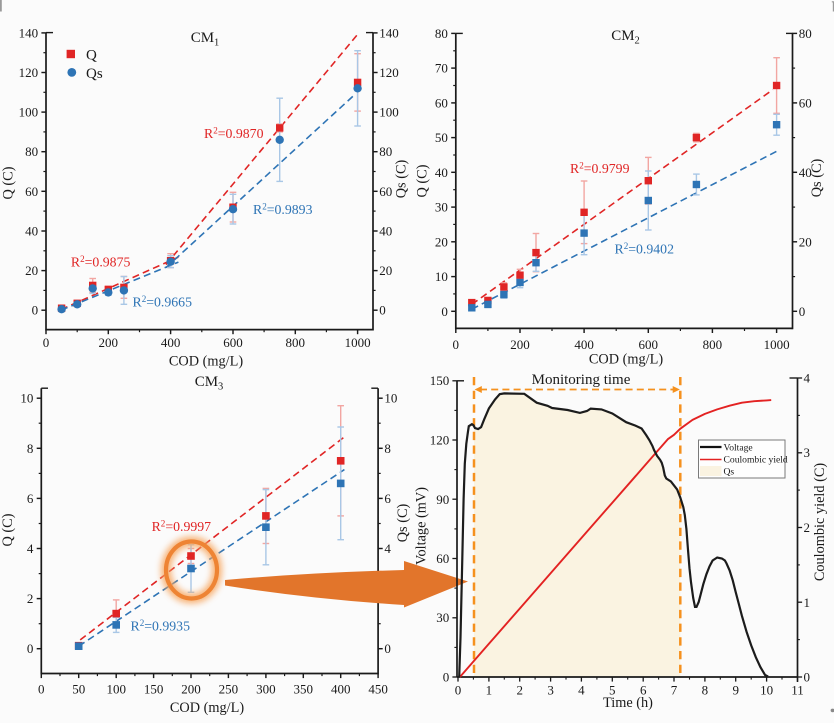 This screenshot has height=723, width=834. Describe the element at coordinates (101, 262) in the screenshot. I see `svg-text: R2=0.9875` at that location.